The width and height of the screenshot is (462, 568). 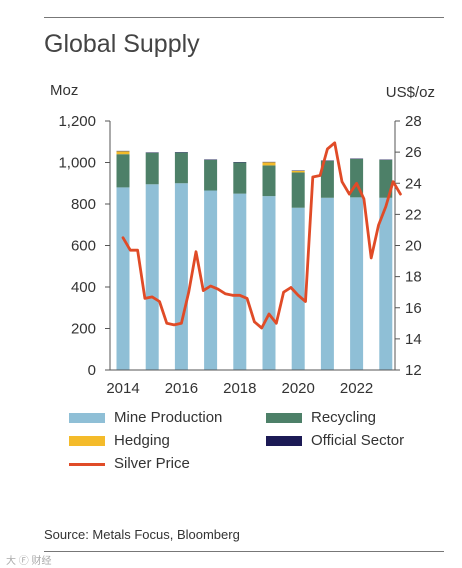 What do you see at coordinates (344, 417) in the screenshot?
I see `legend-label-recycling: Recycling` at bounding box center [344, 417].